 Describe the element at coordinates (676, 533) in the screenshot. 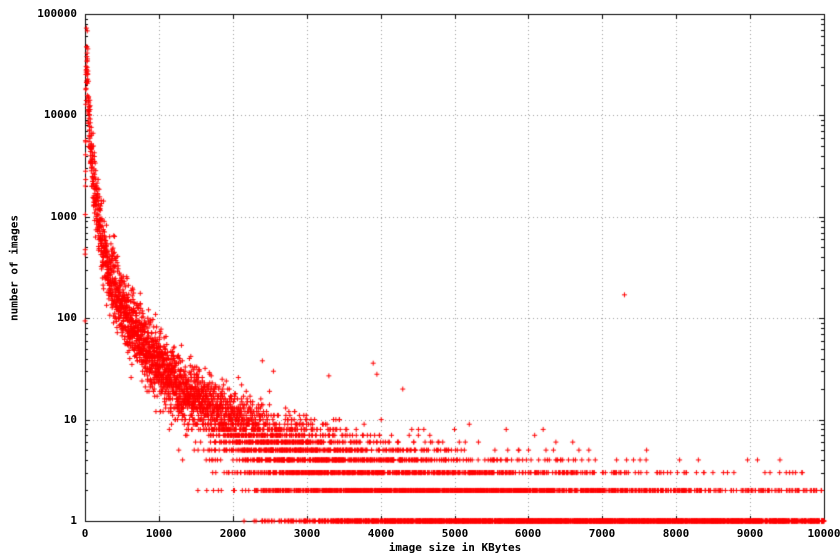

I see `x-tick-label: 8000` at that location.